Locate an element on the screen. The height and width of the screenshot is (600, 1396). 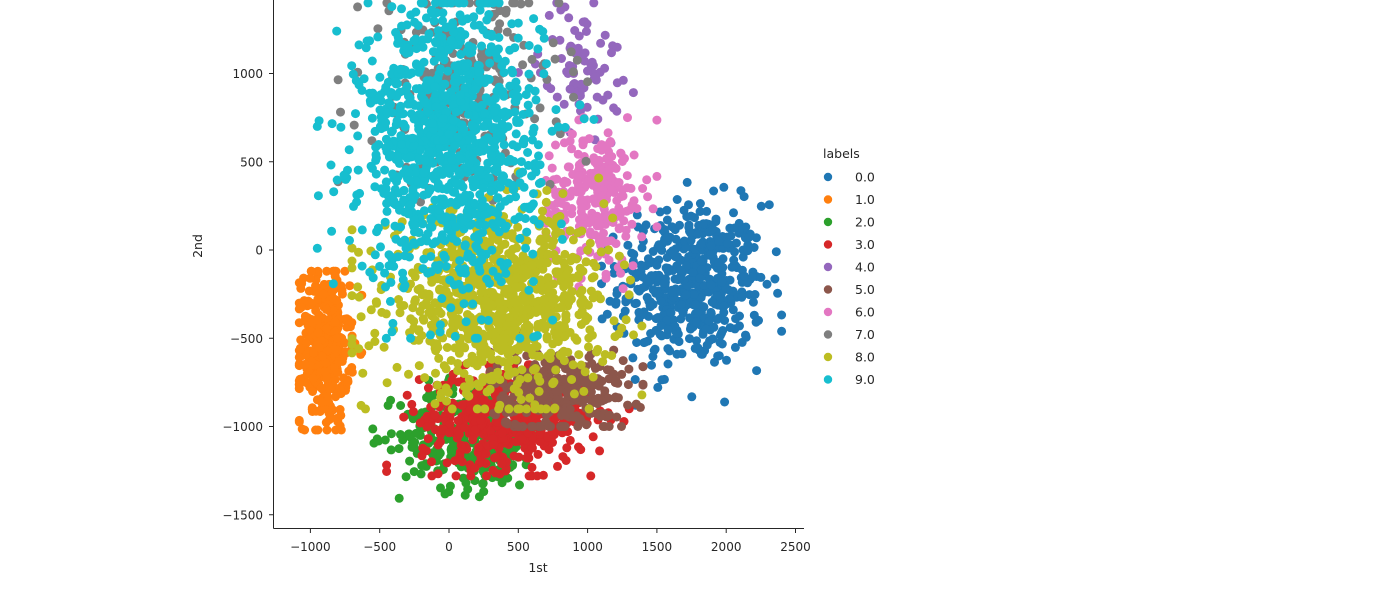
legend-label: 0.0 is located at coordinates (865, 177).